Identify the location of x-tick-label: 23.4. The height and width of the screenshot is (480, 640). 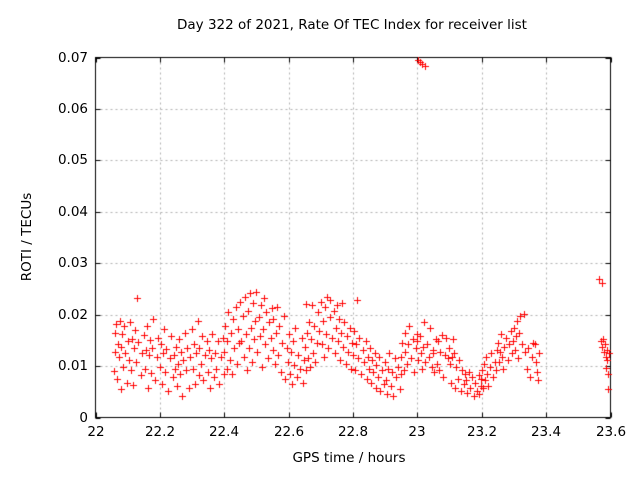
(546, 432).